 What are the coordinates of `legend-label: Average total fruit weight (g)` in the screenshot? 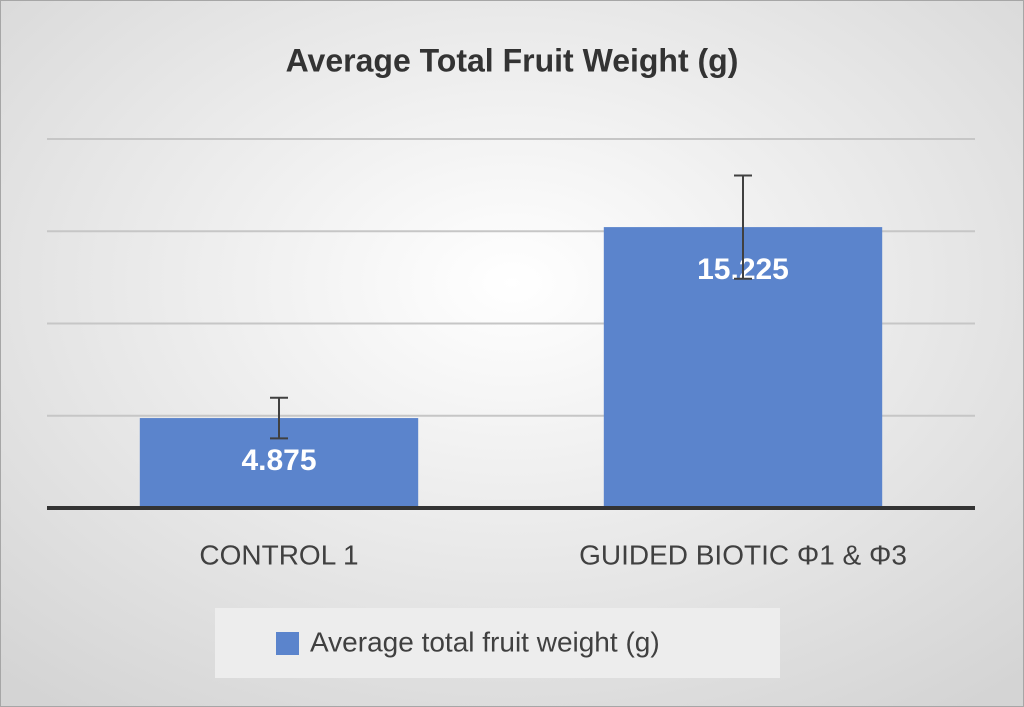 It's located at (485, 641).